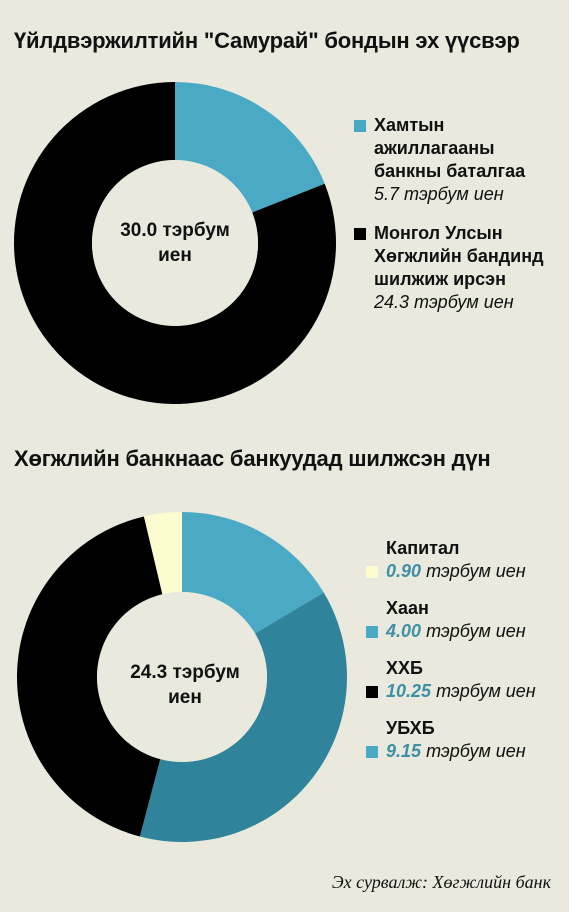  Describe the element at coordinates (434, 148) in the screenshot. I see `chart1-legend-name-line: ажиллагааны` at that location.